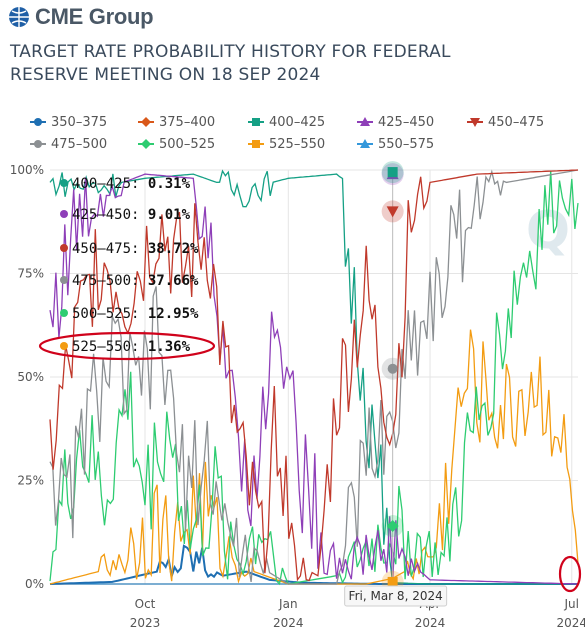 The width and height of the screenshot is (585, 632). I want to click on tooltip-date: Fri, Mar 8, 2024, so click(396, 596).